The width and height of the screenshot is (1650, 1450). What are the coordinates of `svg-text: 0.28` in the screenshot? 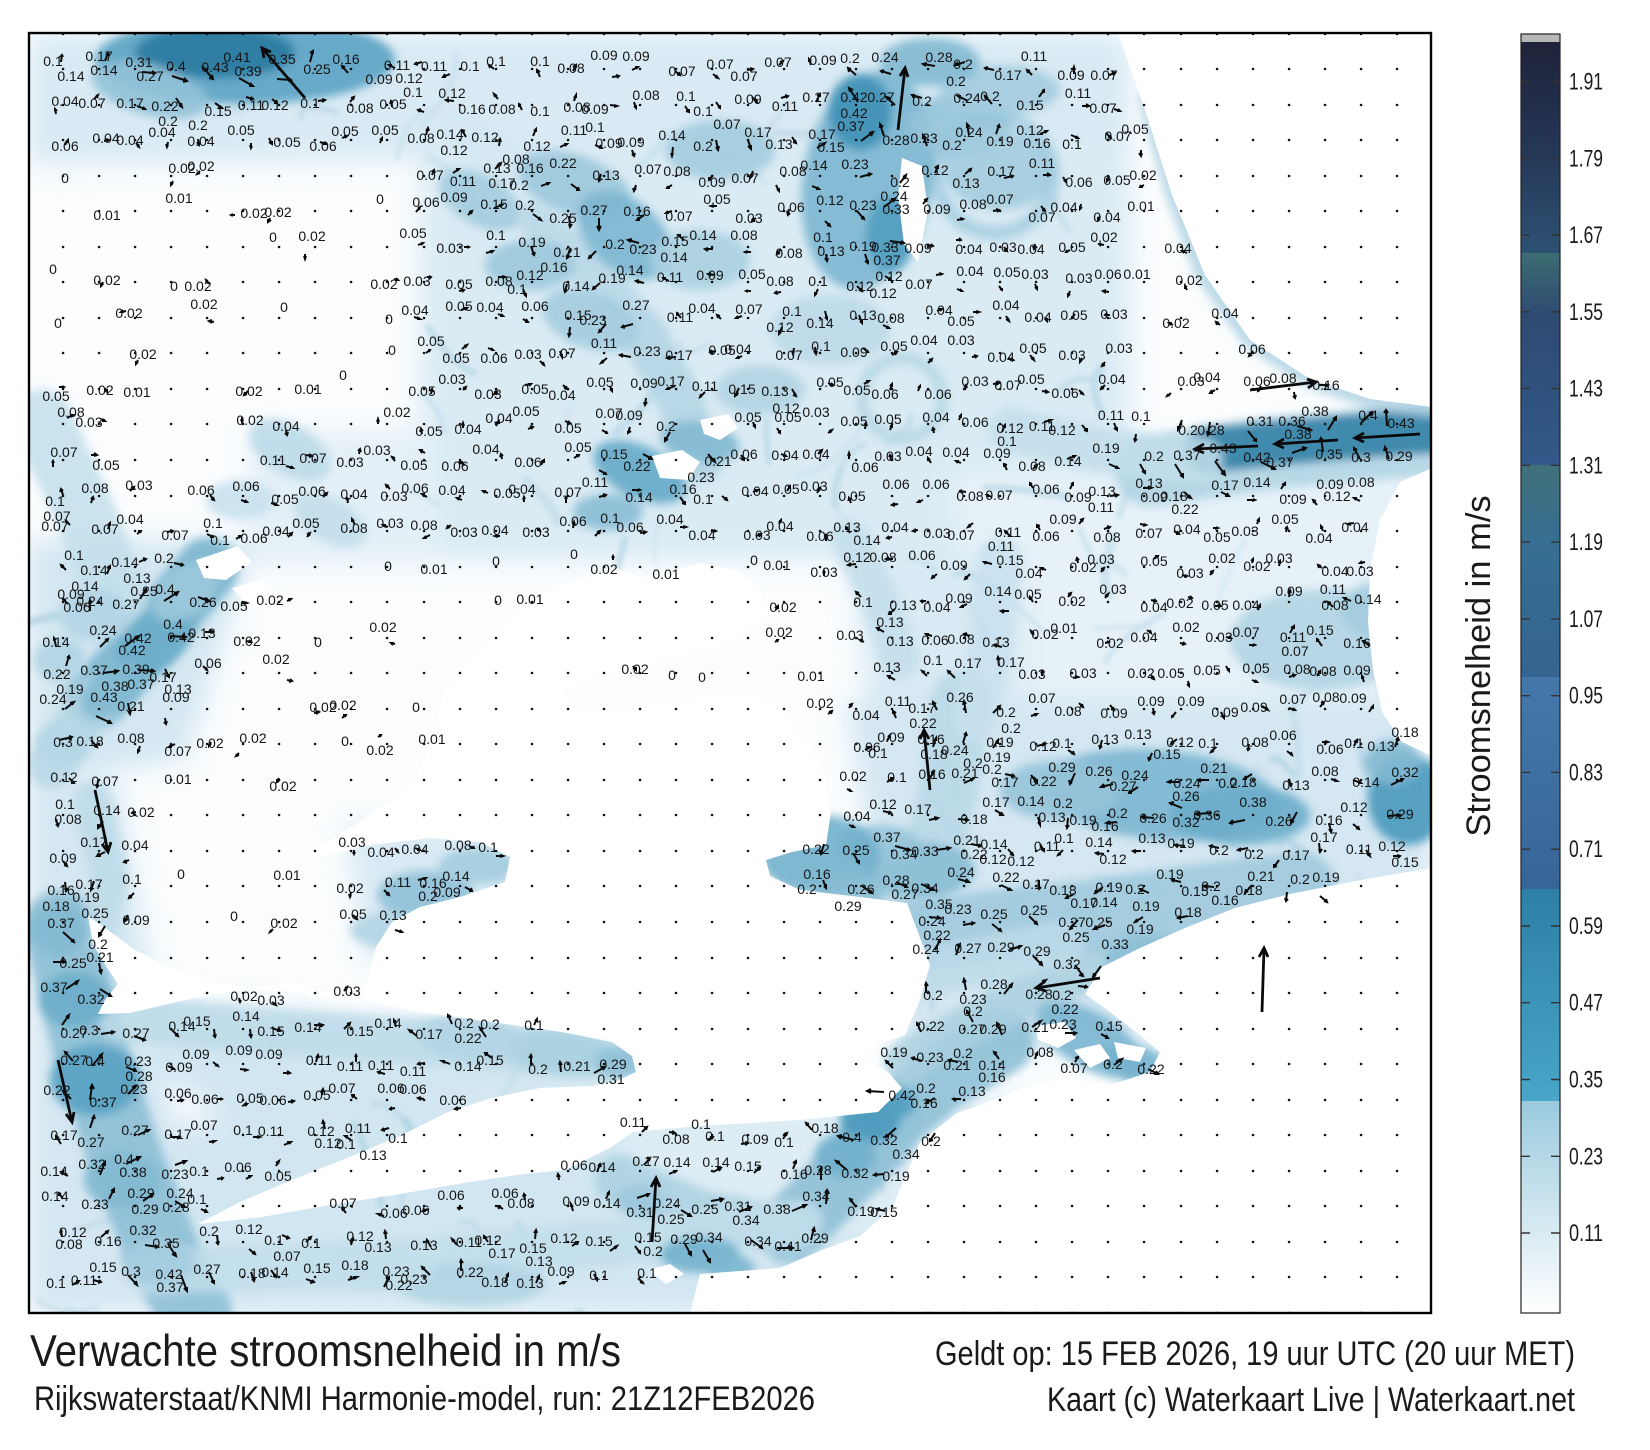 It's located at (175, 1207).